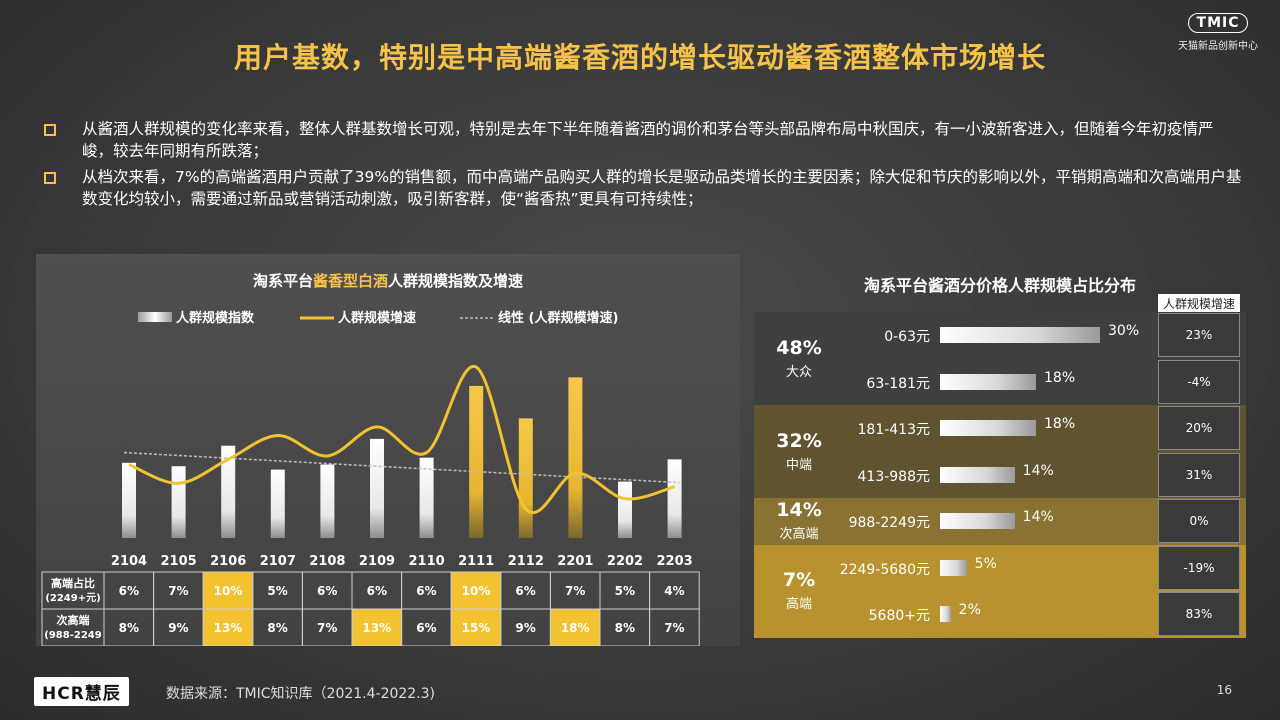 This screenshot has height=720, width=1280. I want to click on x-tick-label: 2105, so click(179, 561).